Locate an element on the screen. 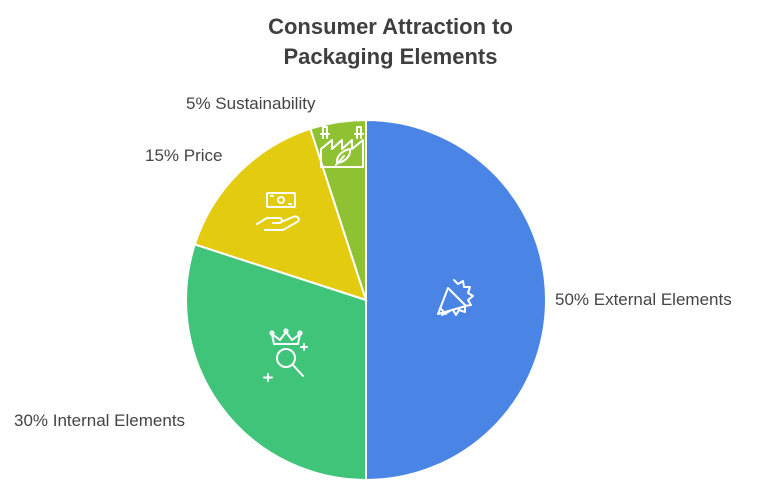 The height and width of the screenshot is (493, 781). crown-magnifier-icon is located at coordinates (285, 355).